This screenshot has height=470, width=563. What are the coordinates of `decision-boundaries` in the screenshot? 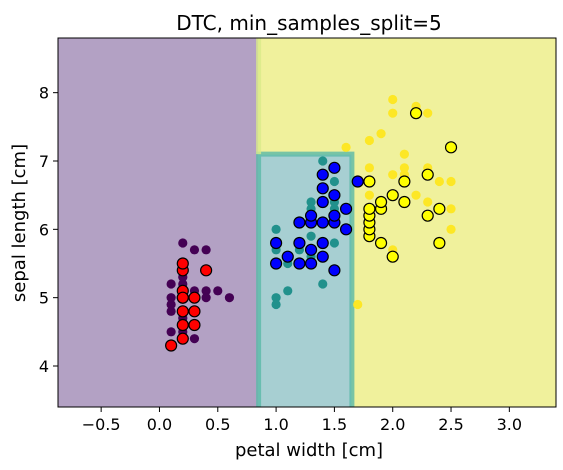 It's located at (305, 222).